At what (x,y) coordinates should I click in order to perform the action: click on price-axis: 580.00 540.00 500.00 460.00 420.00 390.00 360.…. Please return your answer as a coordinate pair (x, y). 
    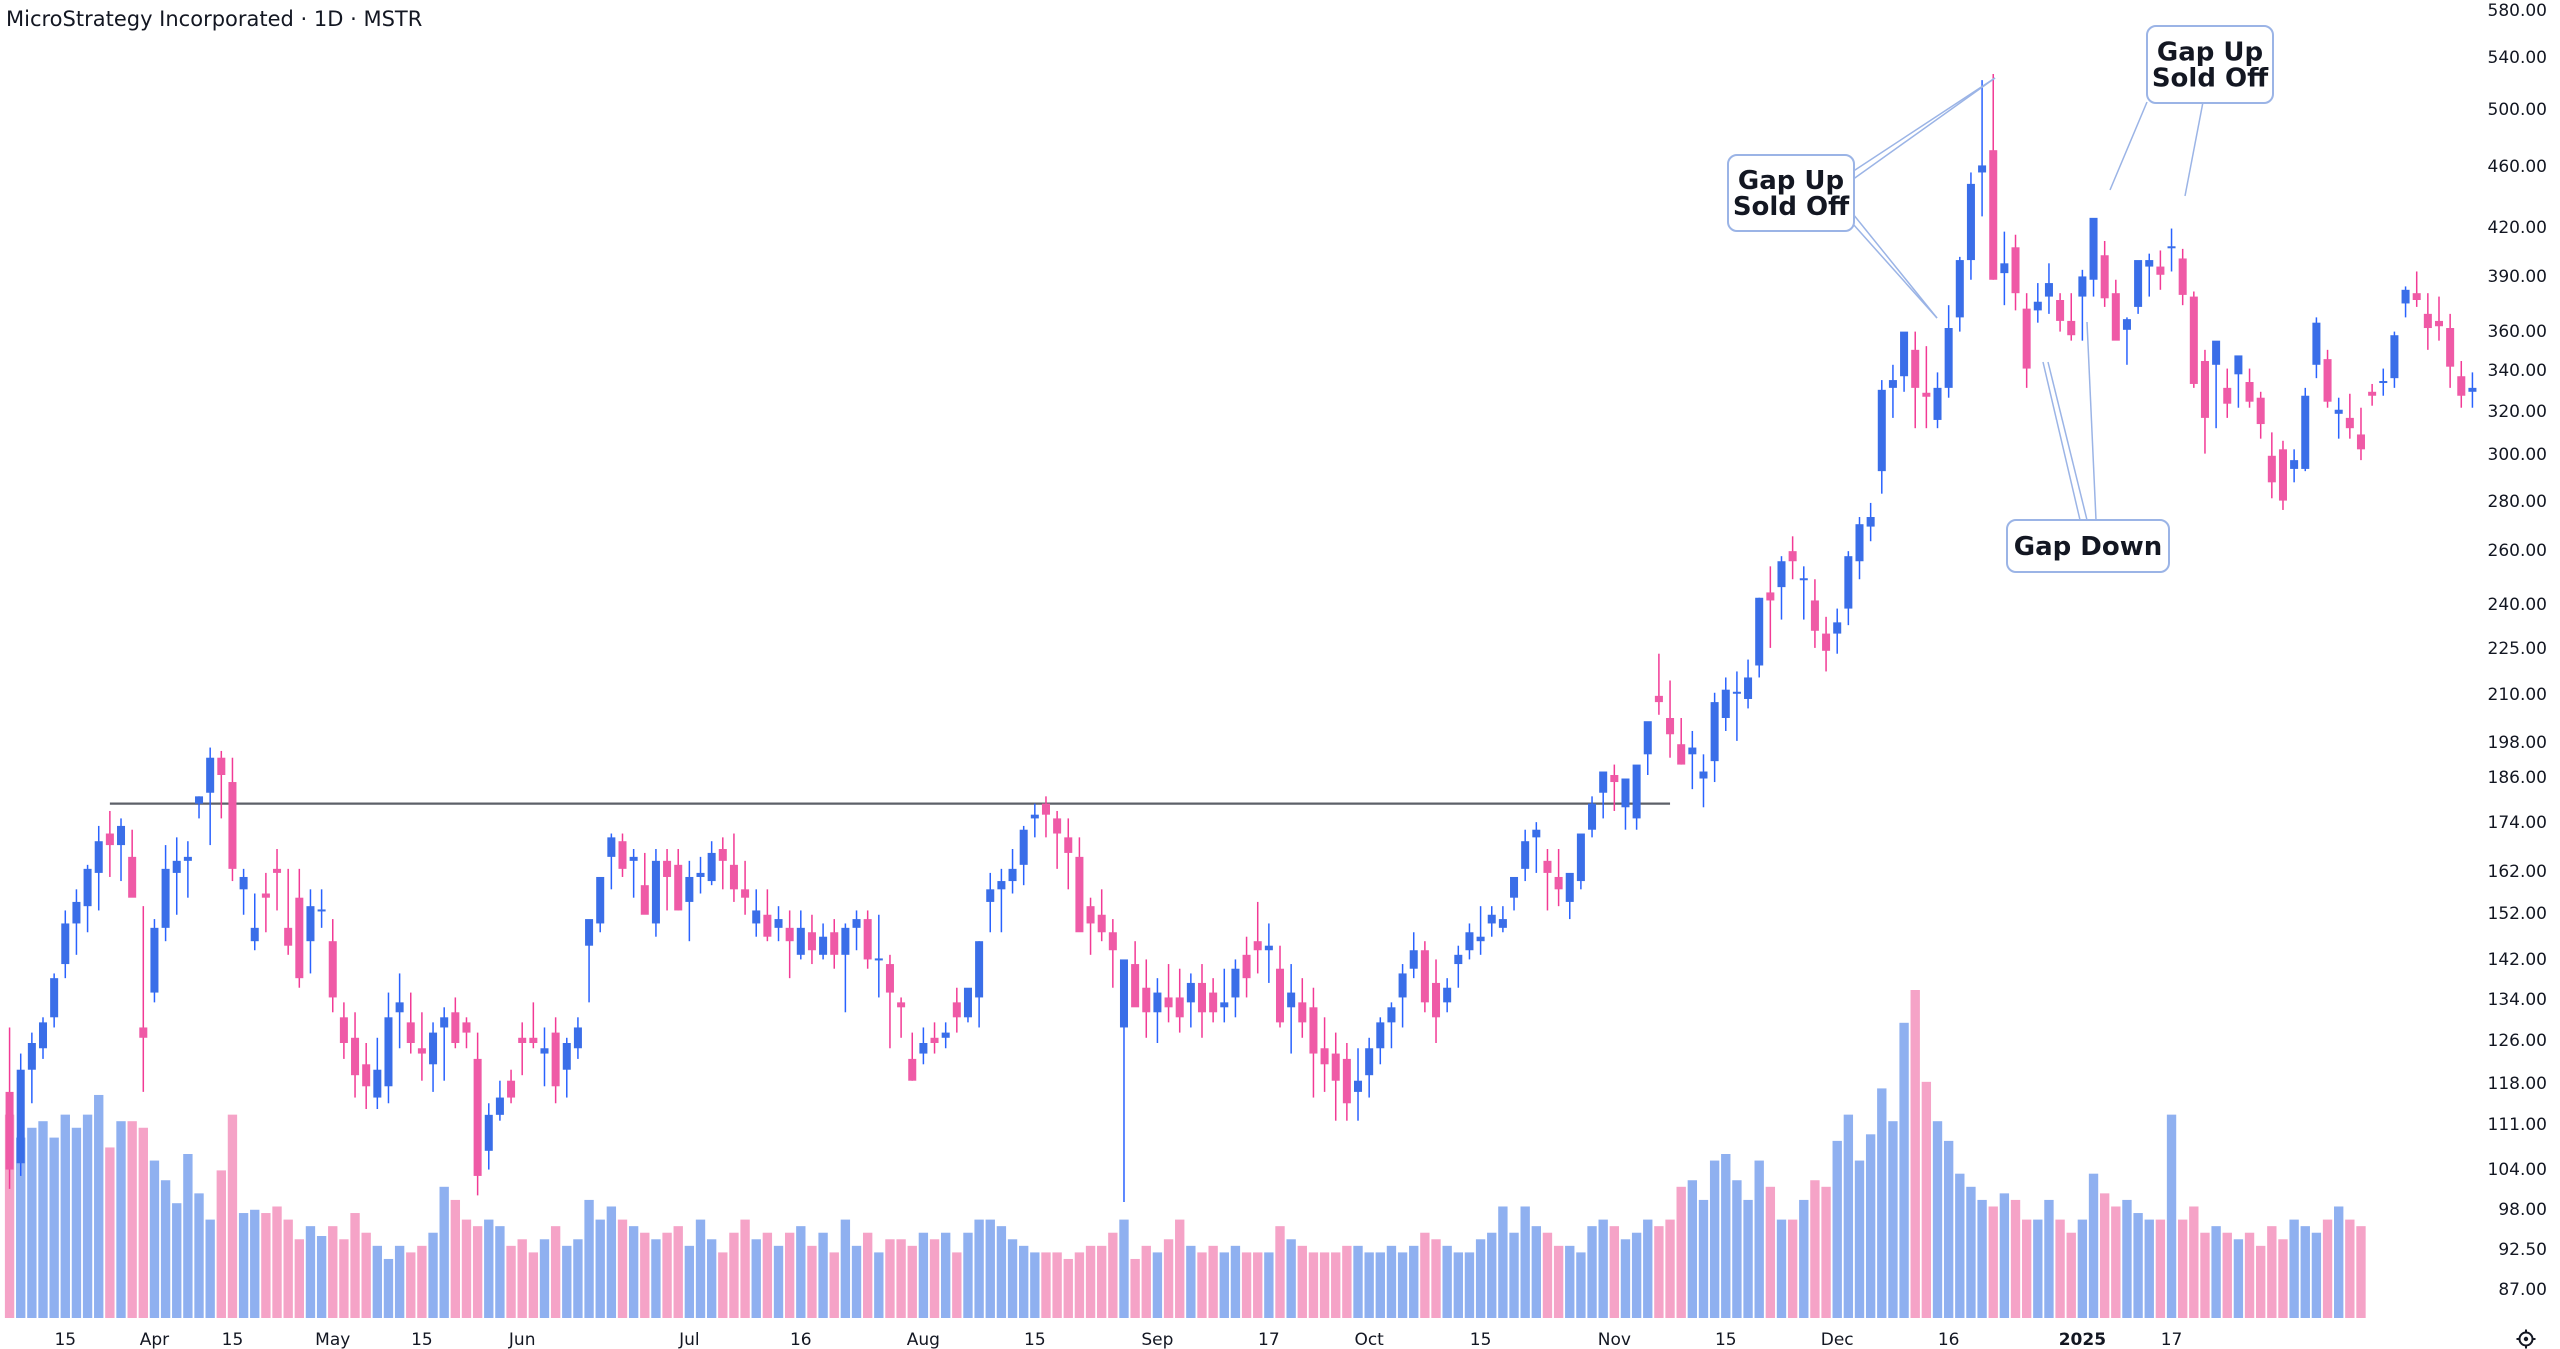
    Looking at the image, I should click on (2517, 650).